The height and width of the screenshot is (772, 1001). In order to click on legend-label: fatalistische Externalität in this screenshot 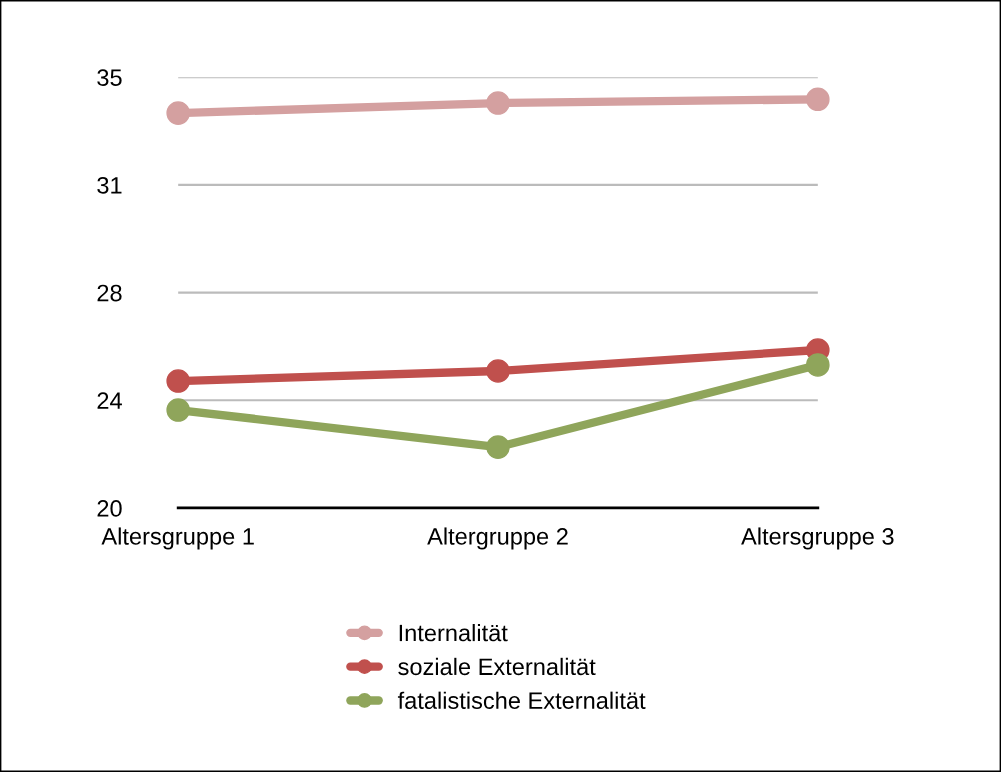, I will do `click(521, 700)`.